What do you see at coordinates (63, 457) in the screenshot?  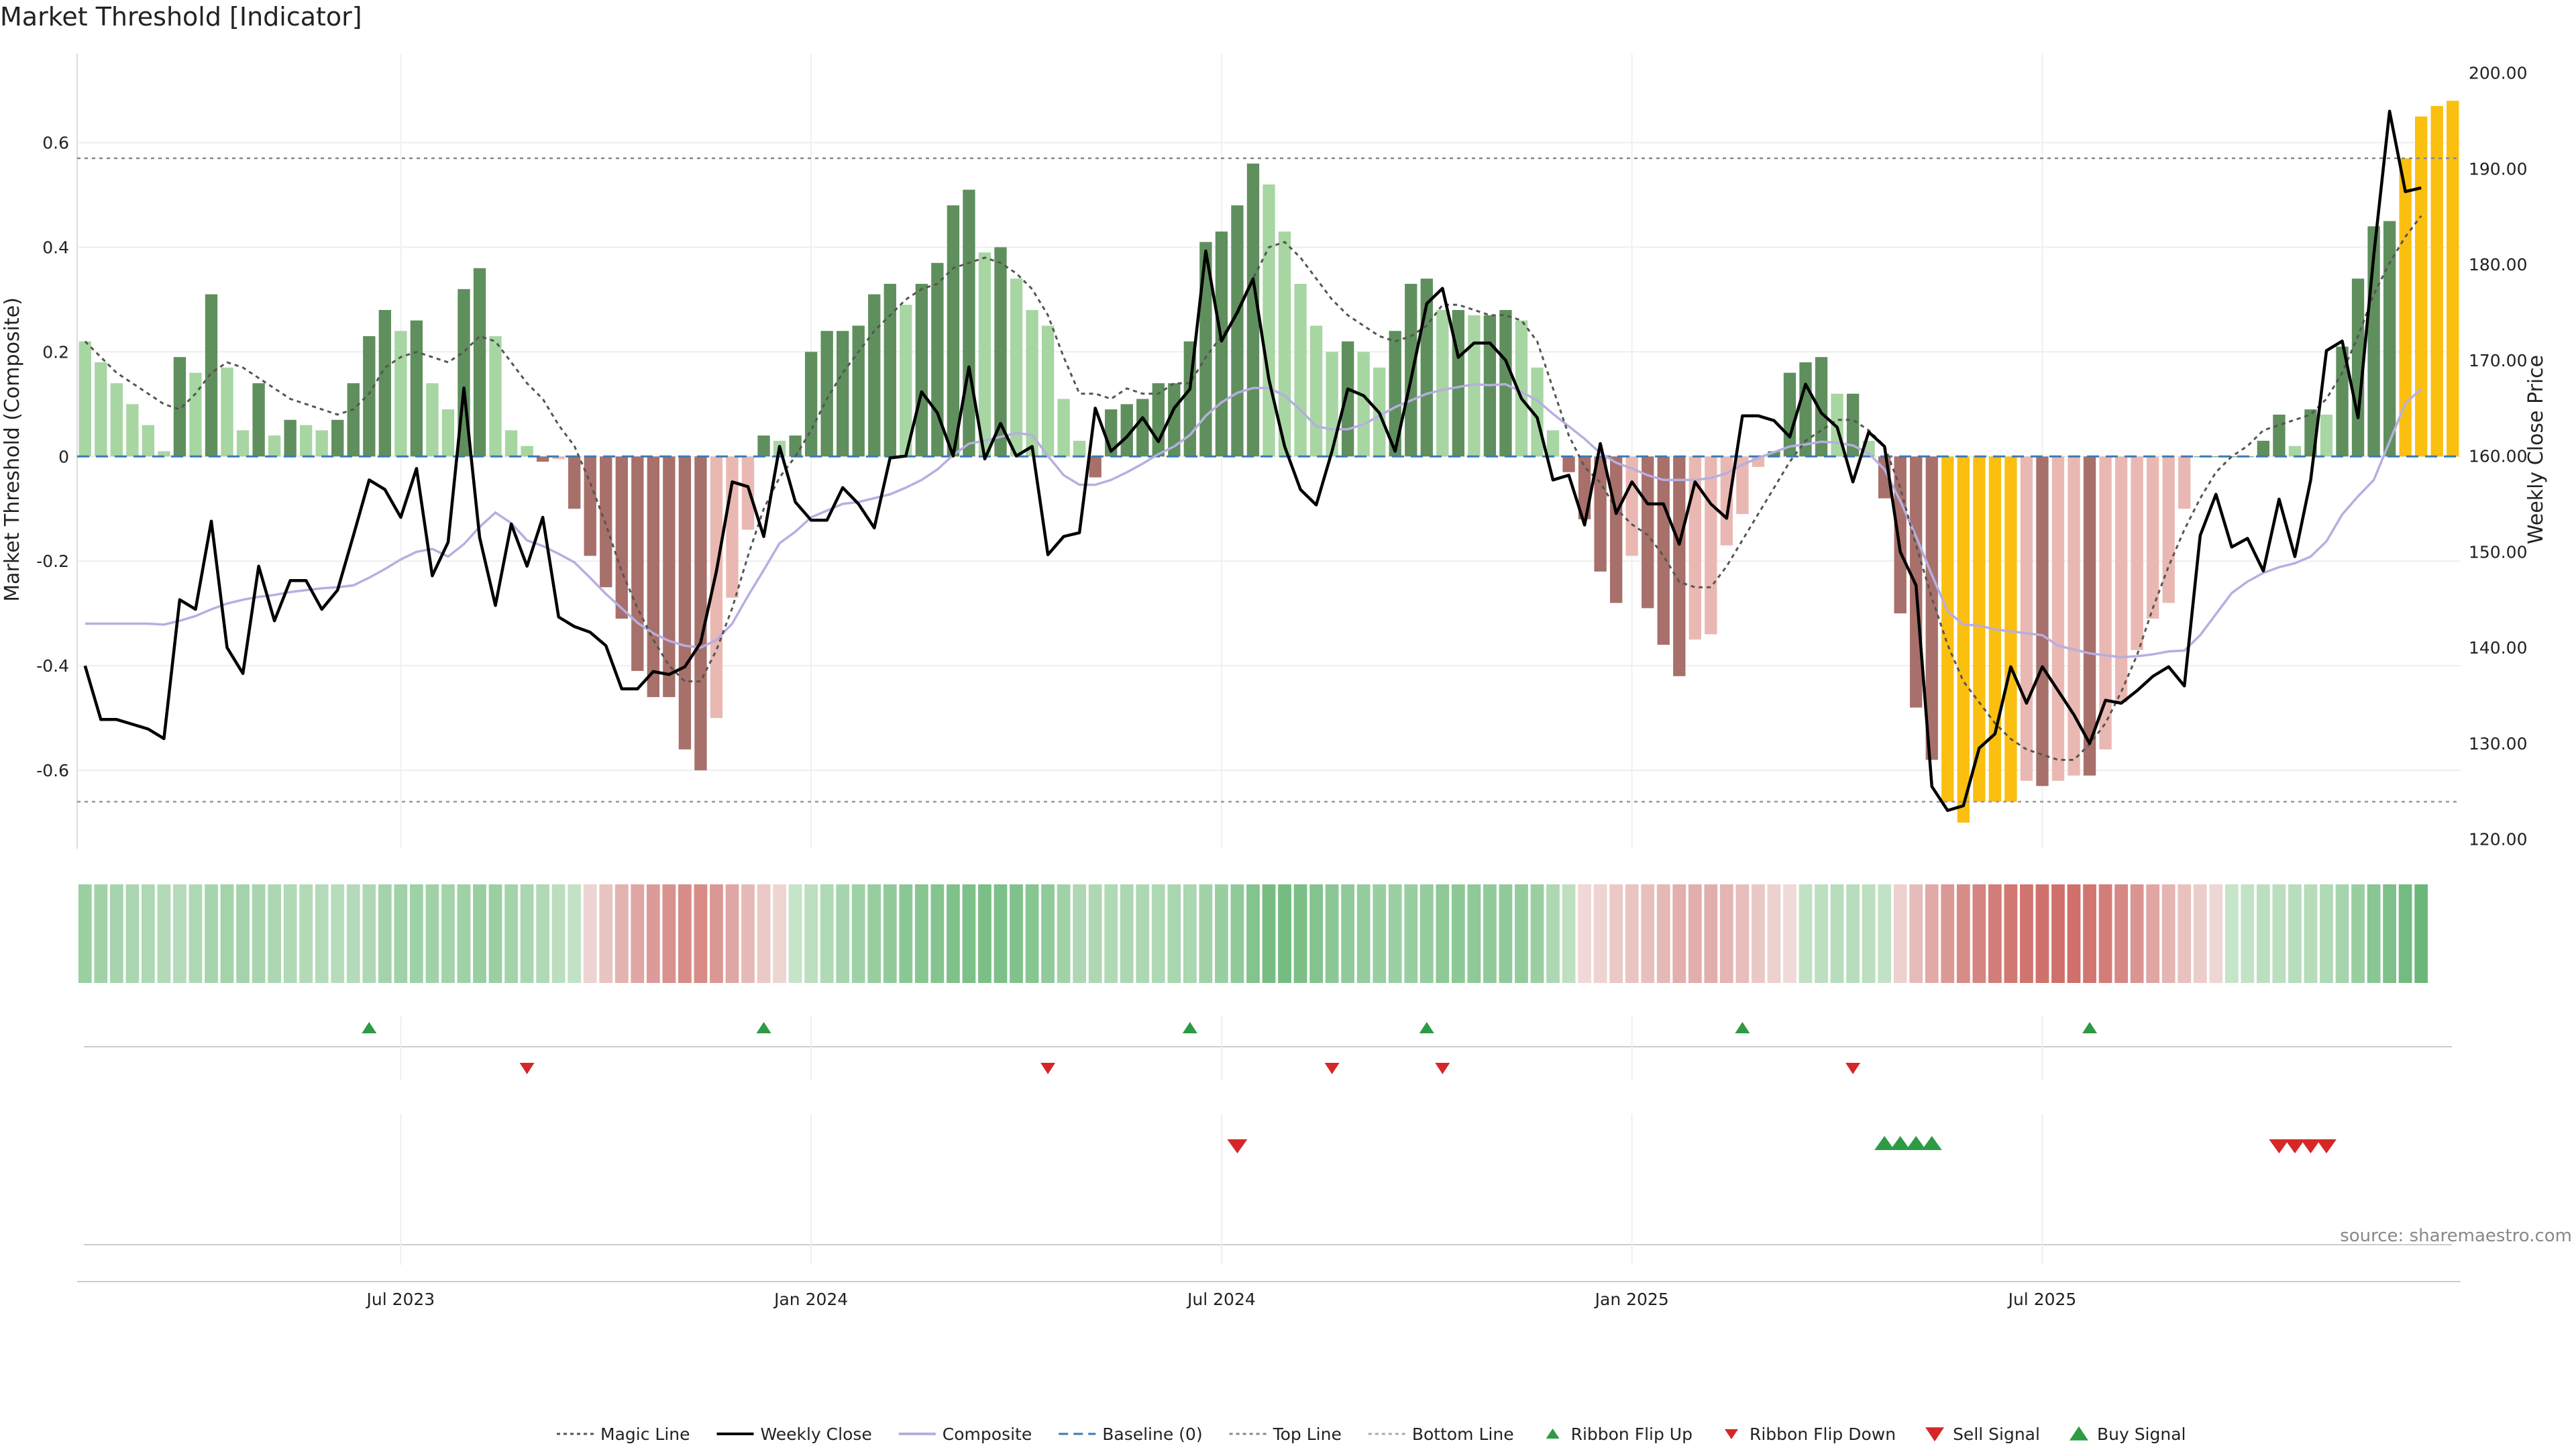 I see `left-tick-label: 0` at bounding box center [63, 457].